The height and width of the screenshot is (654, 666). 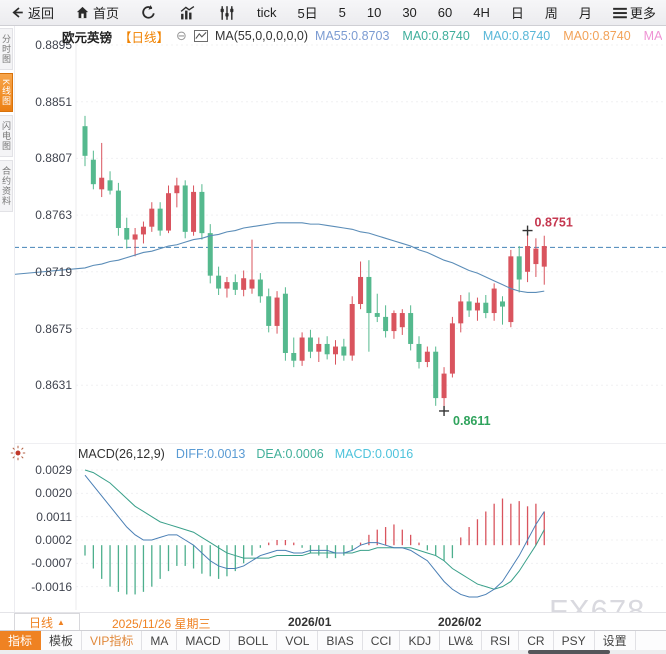 I want to click on toolbar-item-label: 5, so click(x=342, y=12).